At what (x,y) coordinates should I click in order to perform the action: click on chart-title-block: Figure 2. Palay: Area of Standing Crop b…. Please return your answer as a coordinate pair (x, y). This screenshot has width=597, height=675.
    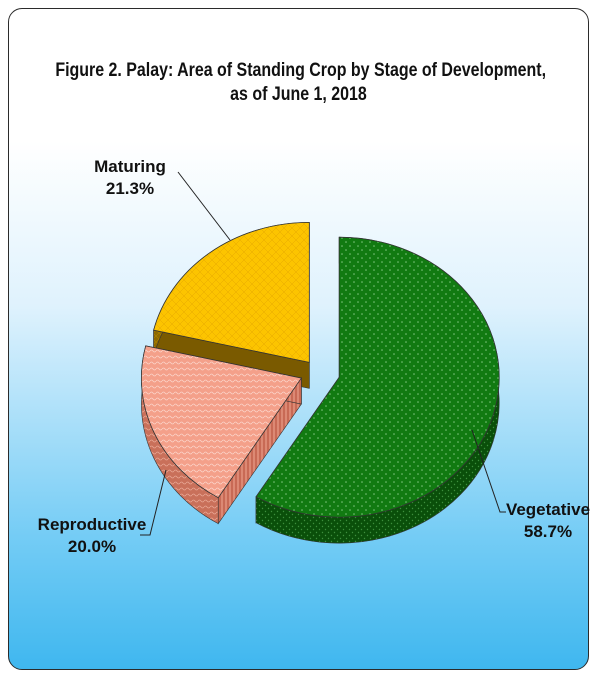
    Looking at the image, I should click on (301, 83).